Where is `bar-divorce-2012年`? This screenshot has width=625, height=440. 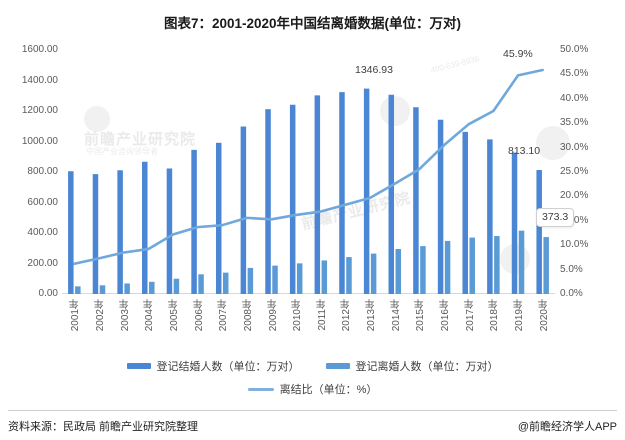
bar-divorce-2012年 is located at coordinates (349, 275).